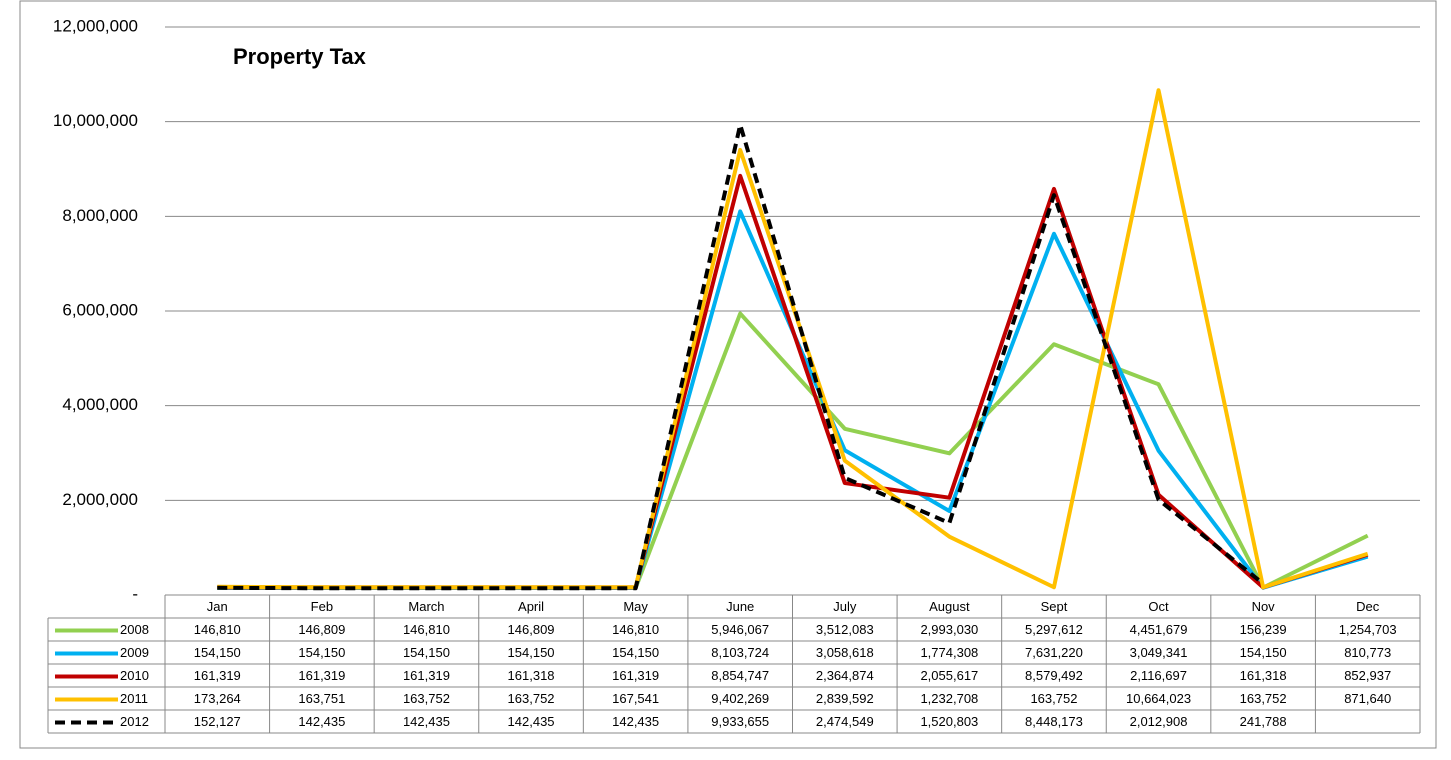  What do you see at coordinates (740, 606) in the screenshot?
I see `x-tick-label: June` at bounding box center [740, 606].